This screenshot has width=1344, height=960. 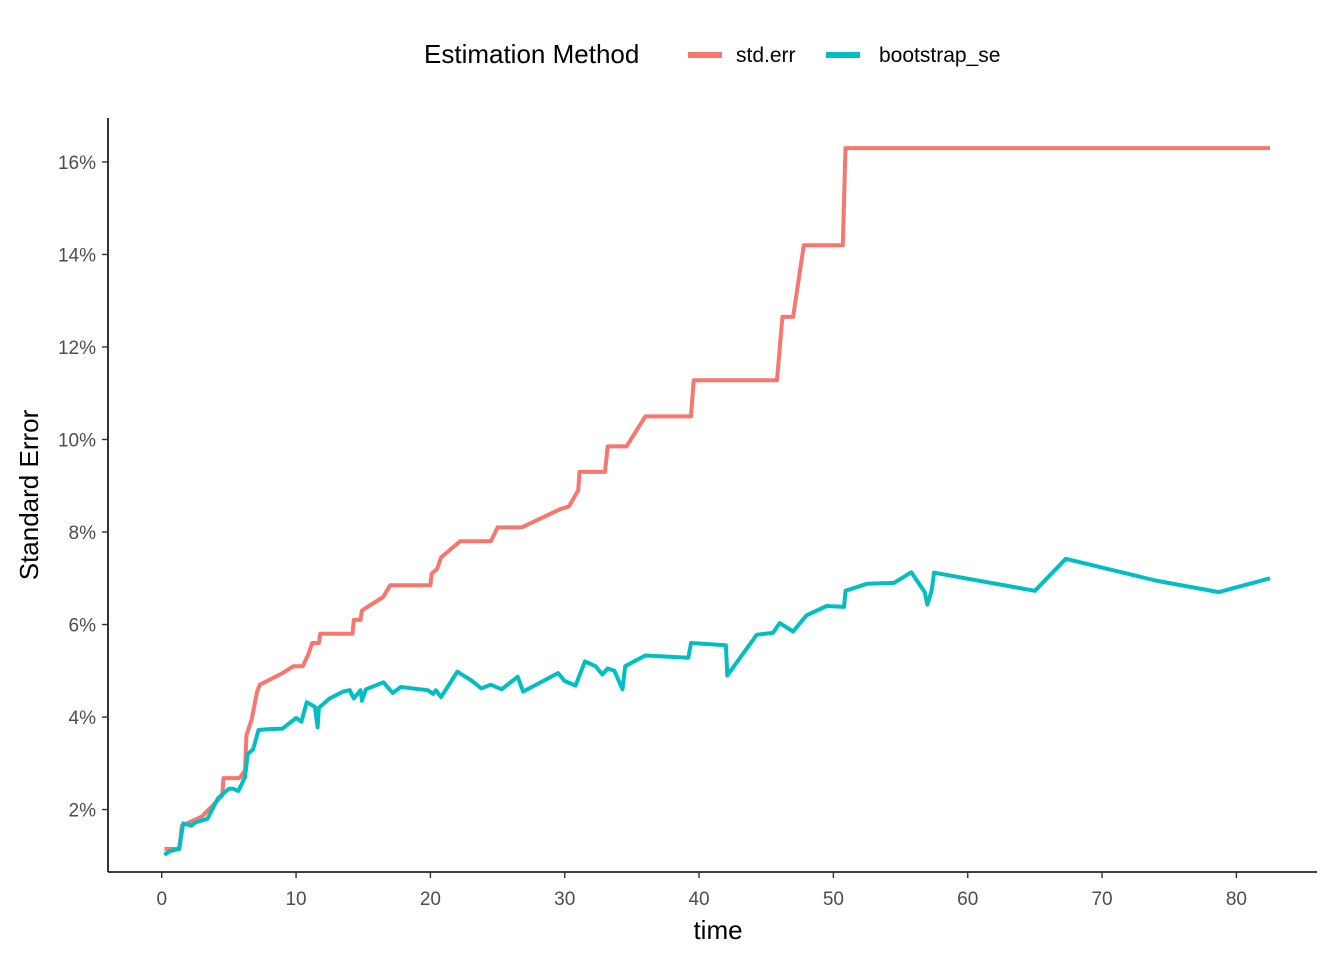 What do you see at coordinates (1236, 899) in the screenshot?
I see `x-tick-label: 80` at bounding box center [1236, 899].